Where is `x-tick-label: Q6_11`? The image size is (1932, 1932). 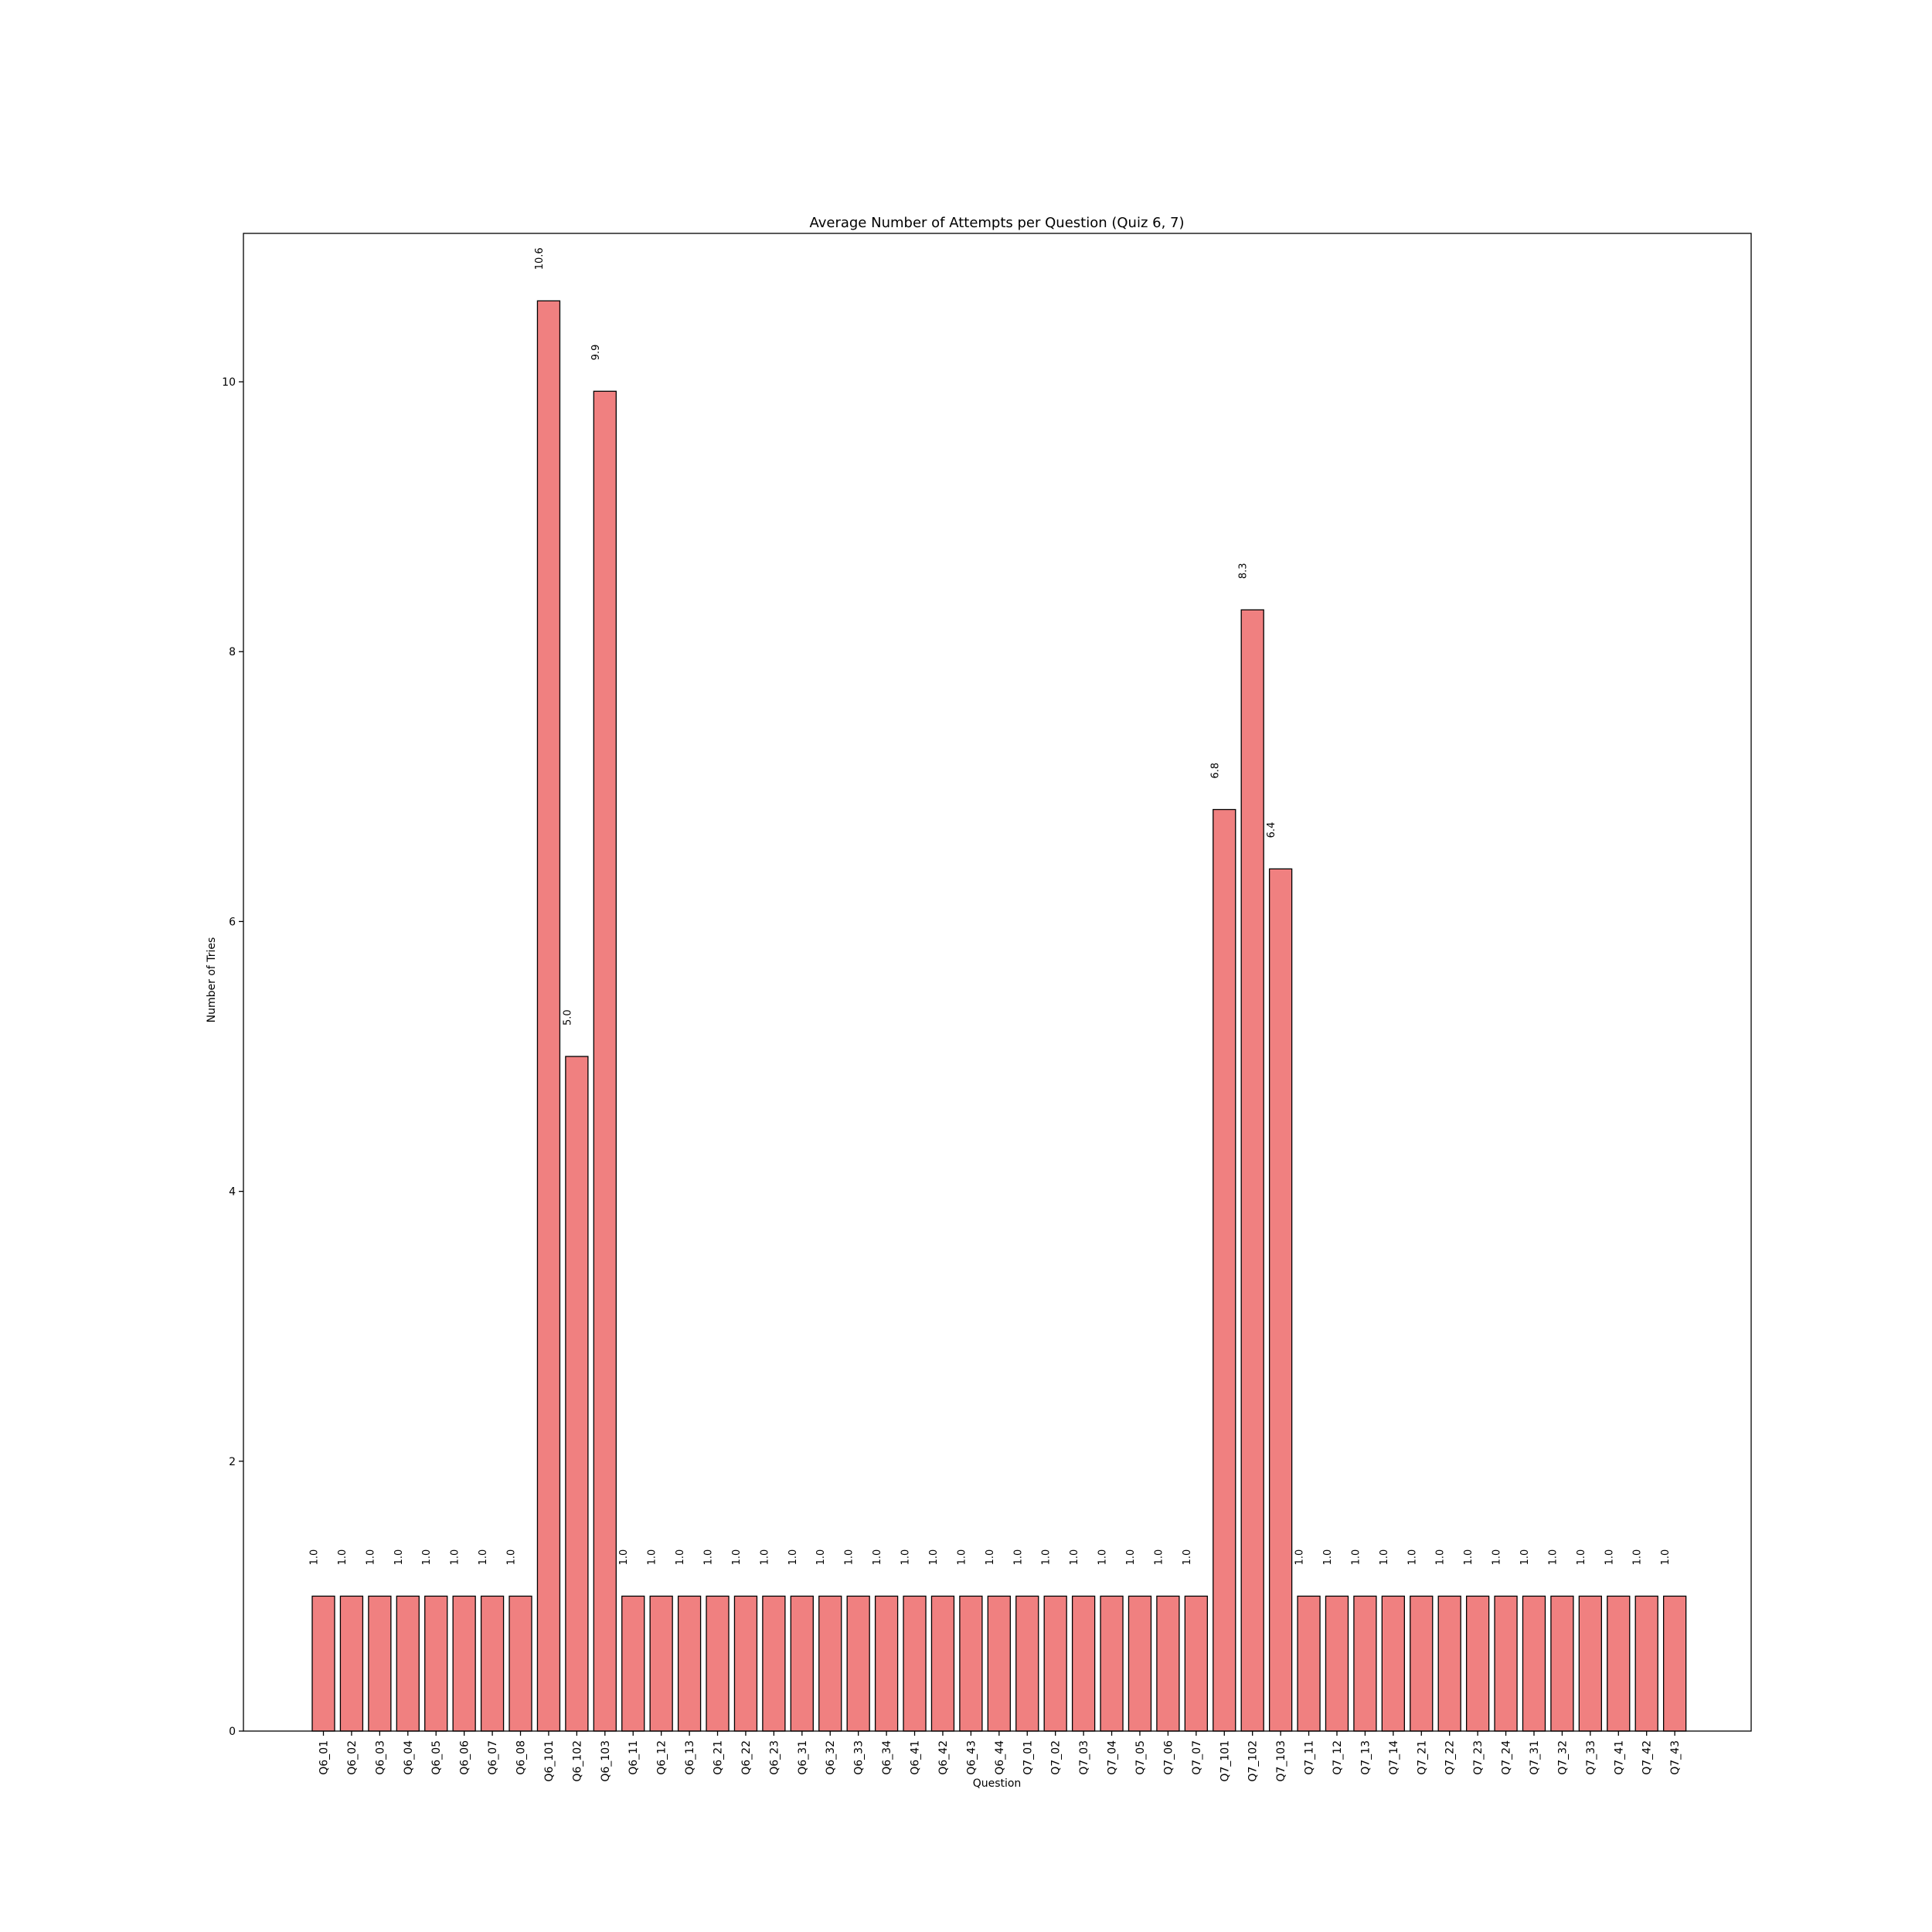
x-tick-label: Q6_11 is located at coordinates (634, 1757).